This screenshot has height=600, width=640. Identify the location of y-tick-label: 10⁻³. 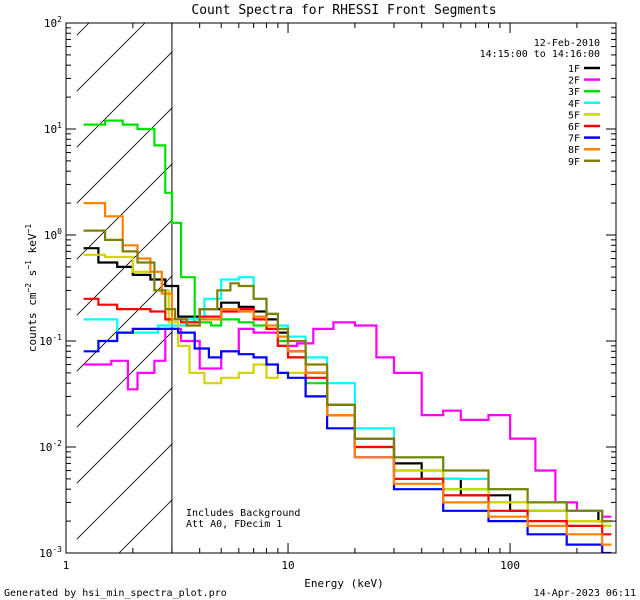
(50, 552).